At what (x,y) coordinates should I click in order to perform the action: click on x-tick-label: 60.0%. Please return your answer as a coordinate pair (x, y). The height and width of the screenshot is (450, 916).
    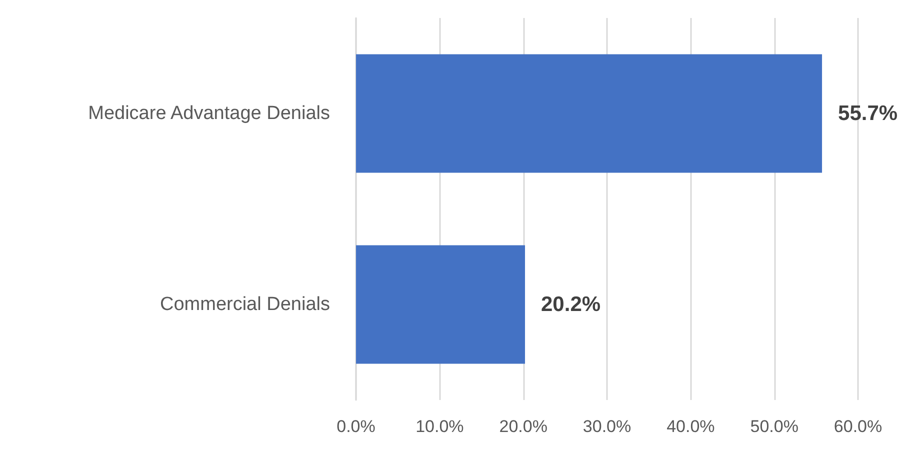
    Looking at the image, I should click on (858, 426).